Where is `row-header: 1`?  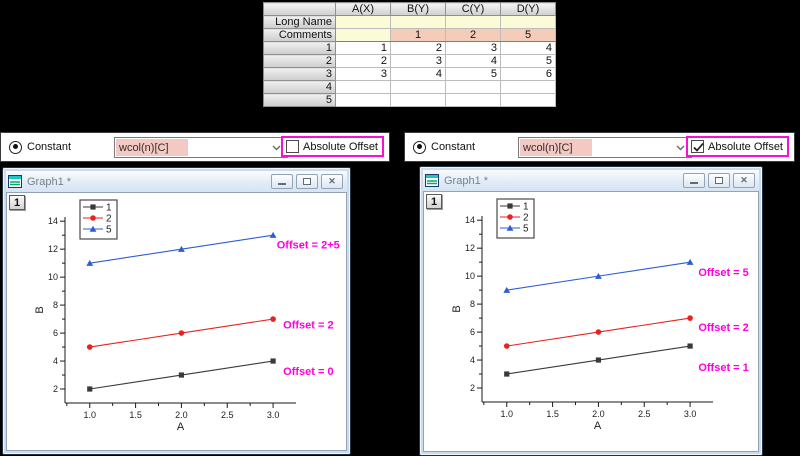 row-header: 1 is located at coordinates (299, 48).